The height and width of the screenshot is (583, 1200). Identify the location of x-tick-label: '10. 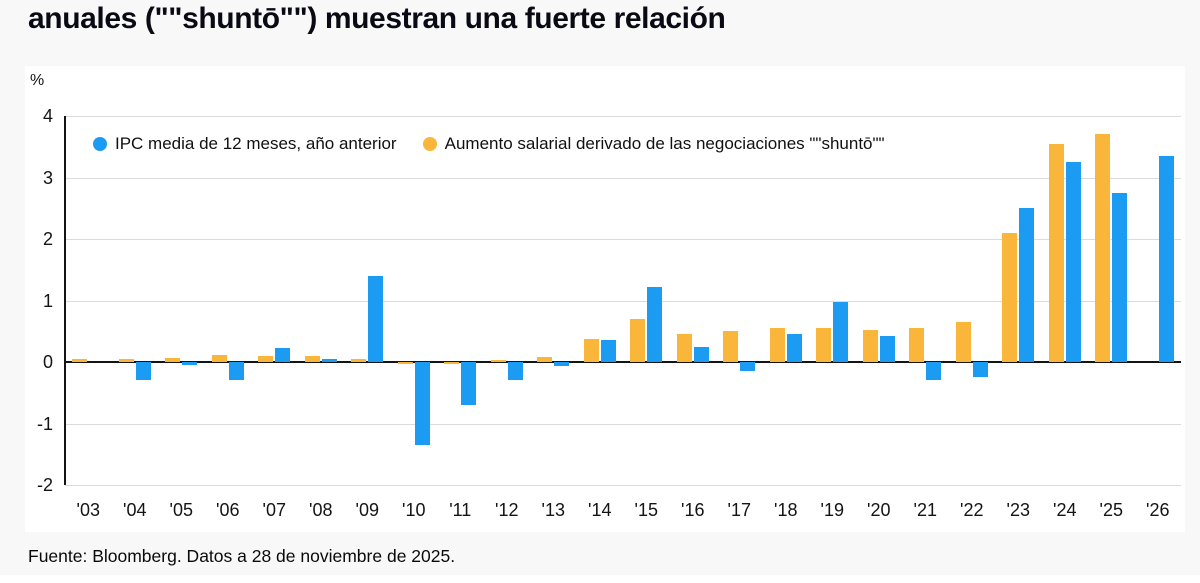
(414, 510).